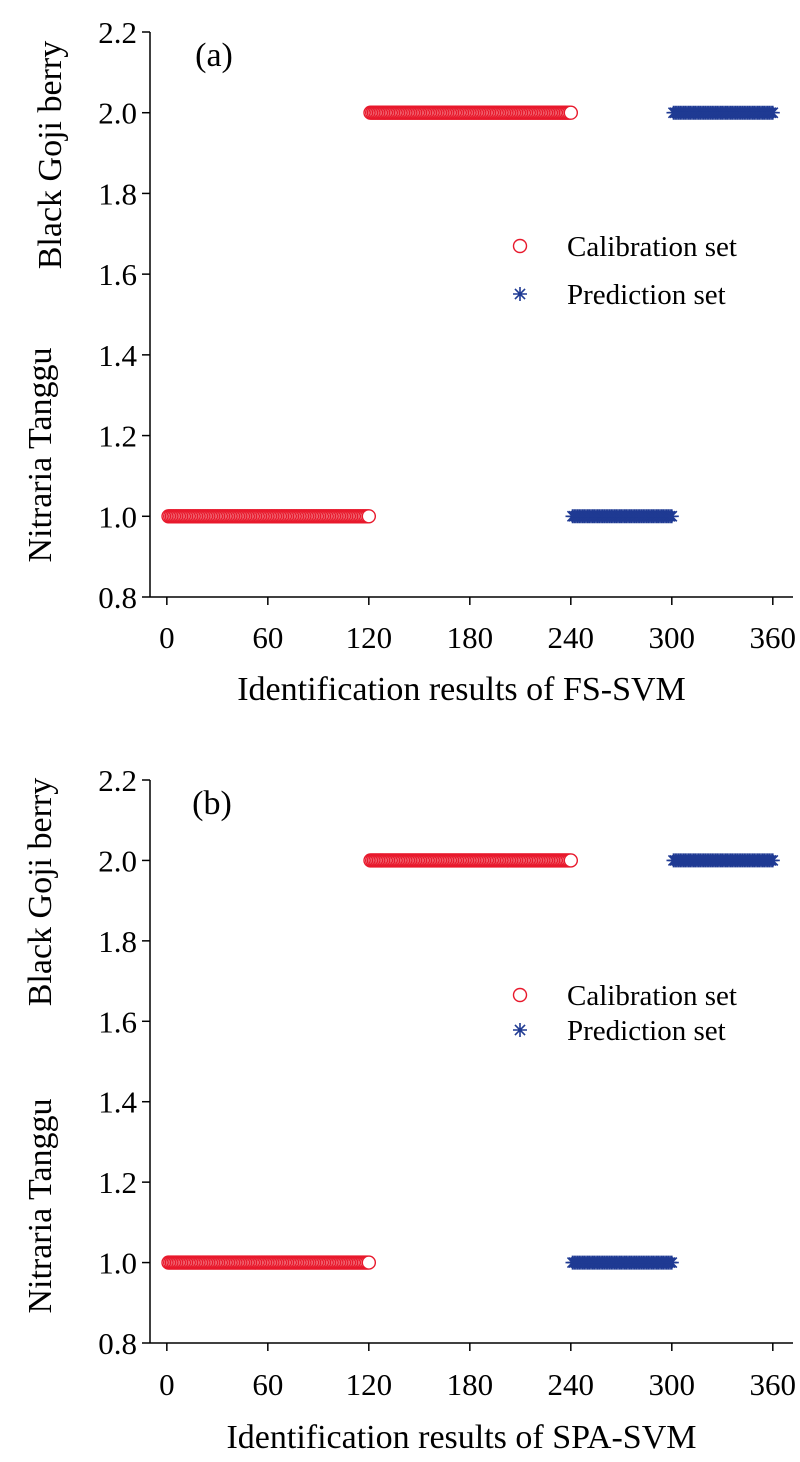  Describe the element at coordinates (624, 271) in the screenshot. I see `legend: Calibration set Prediction set` at that location.